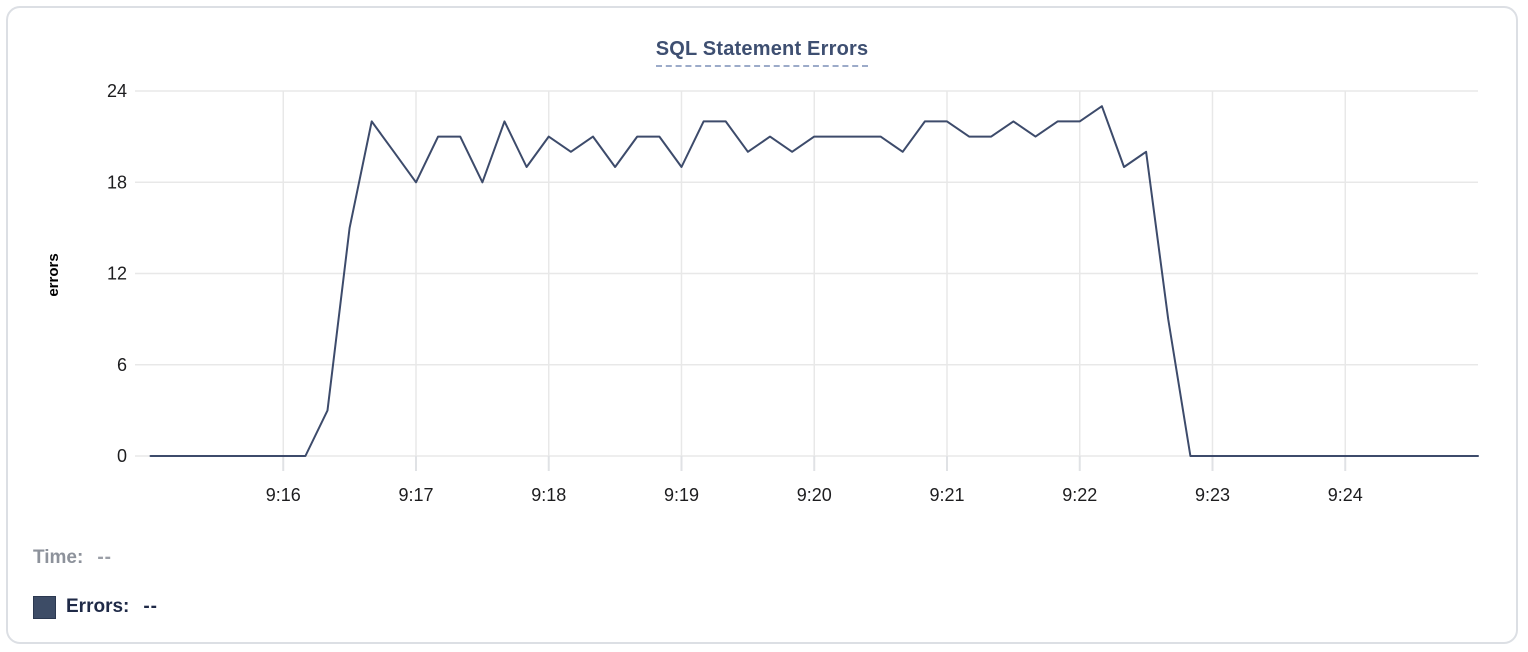  Describe the element at coordinates (415, 495) in the screenshot. I see `x-axis-tick-label: 9:17` at that location.